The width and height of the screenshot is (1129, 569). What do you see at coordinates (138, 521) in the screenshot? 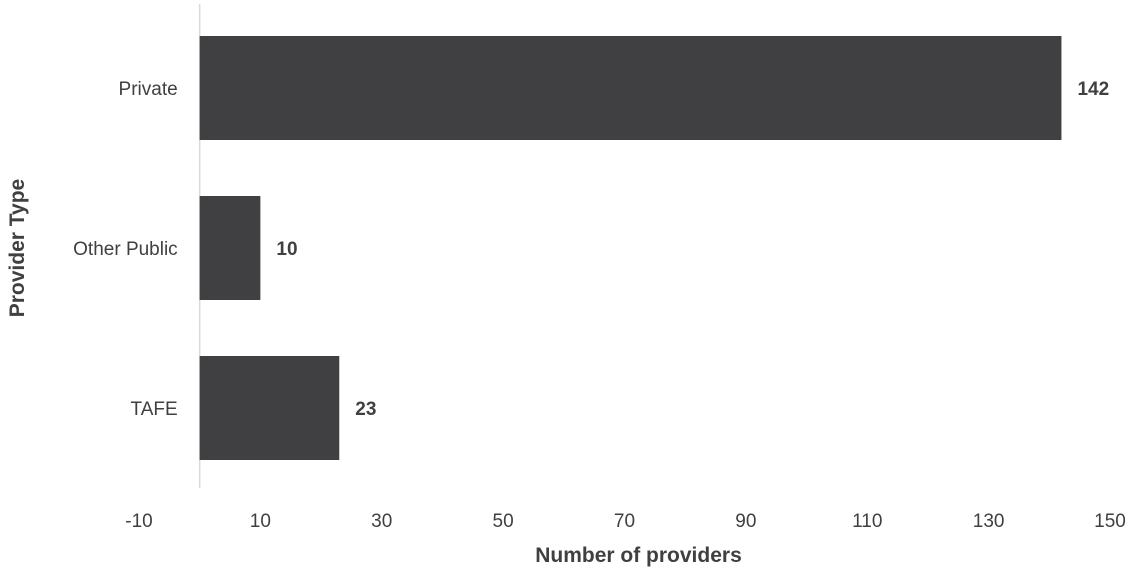
I see `x-tick-label: -10` at bounding box center [138, 521].